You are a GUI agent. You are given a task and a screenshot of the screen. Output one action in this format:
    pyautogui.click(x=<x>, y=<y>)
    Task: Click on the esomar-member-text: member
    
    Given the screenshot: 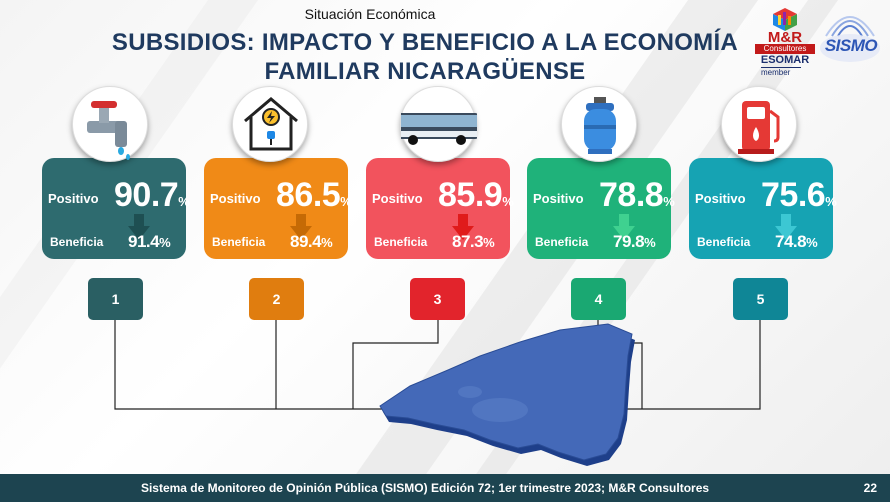 What is the action you would take?
    pyautogui.click(x=781, y=72)
    